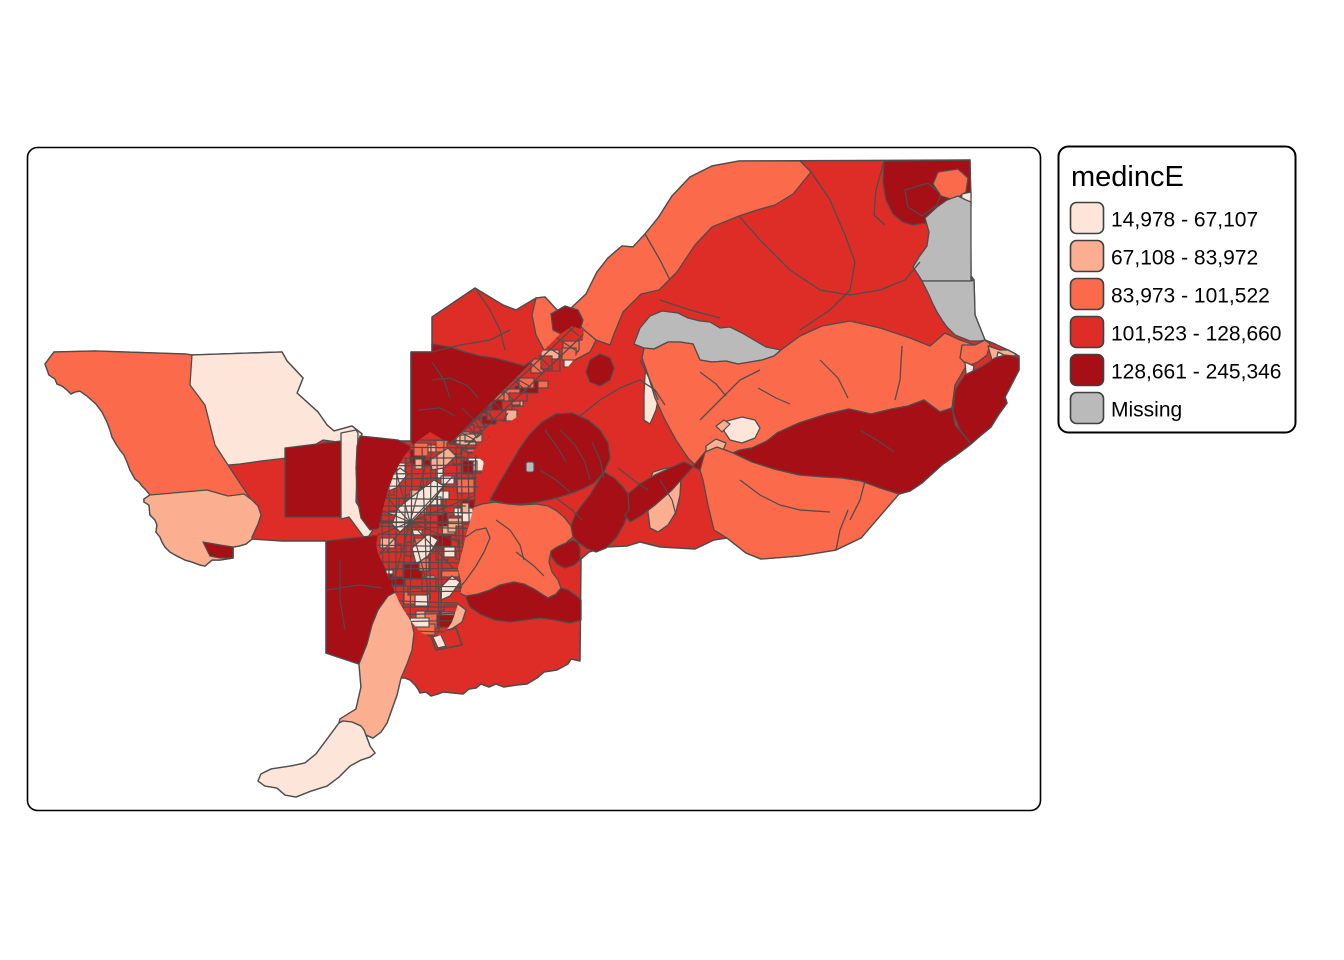  What do you see at coordinates (1146, 410) in the screenshot?
I see `svg-text: Missing` at bounding box center [1146, 410].